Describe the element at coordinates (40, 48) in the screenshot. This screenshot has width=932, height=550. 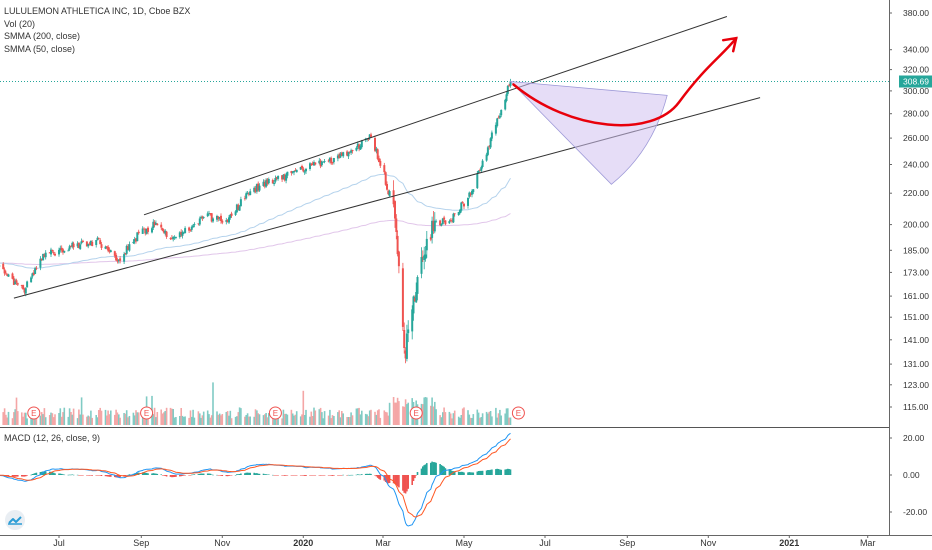
I see `smma50-indicator-label: SMMA (50, close)` at that location.